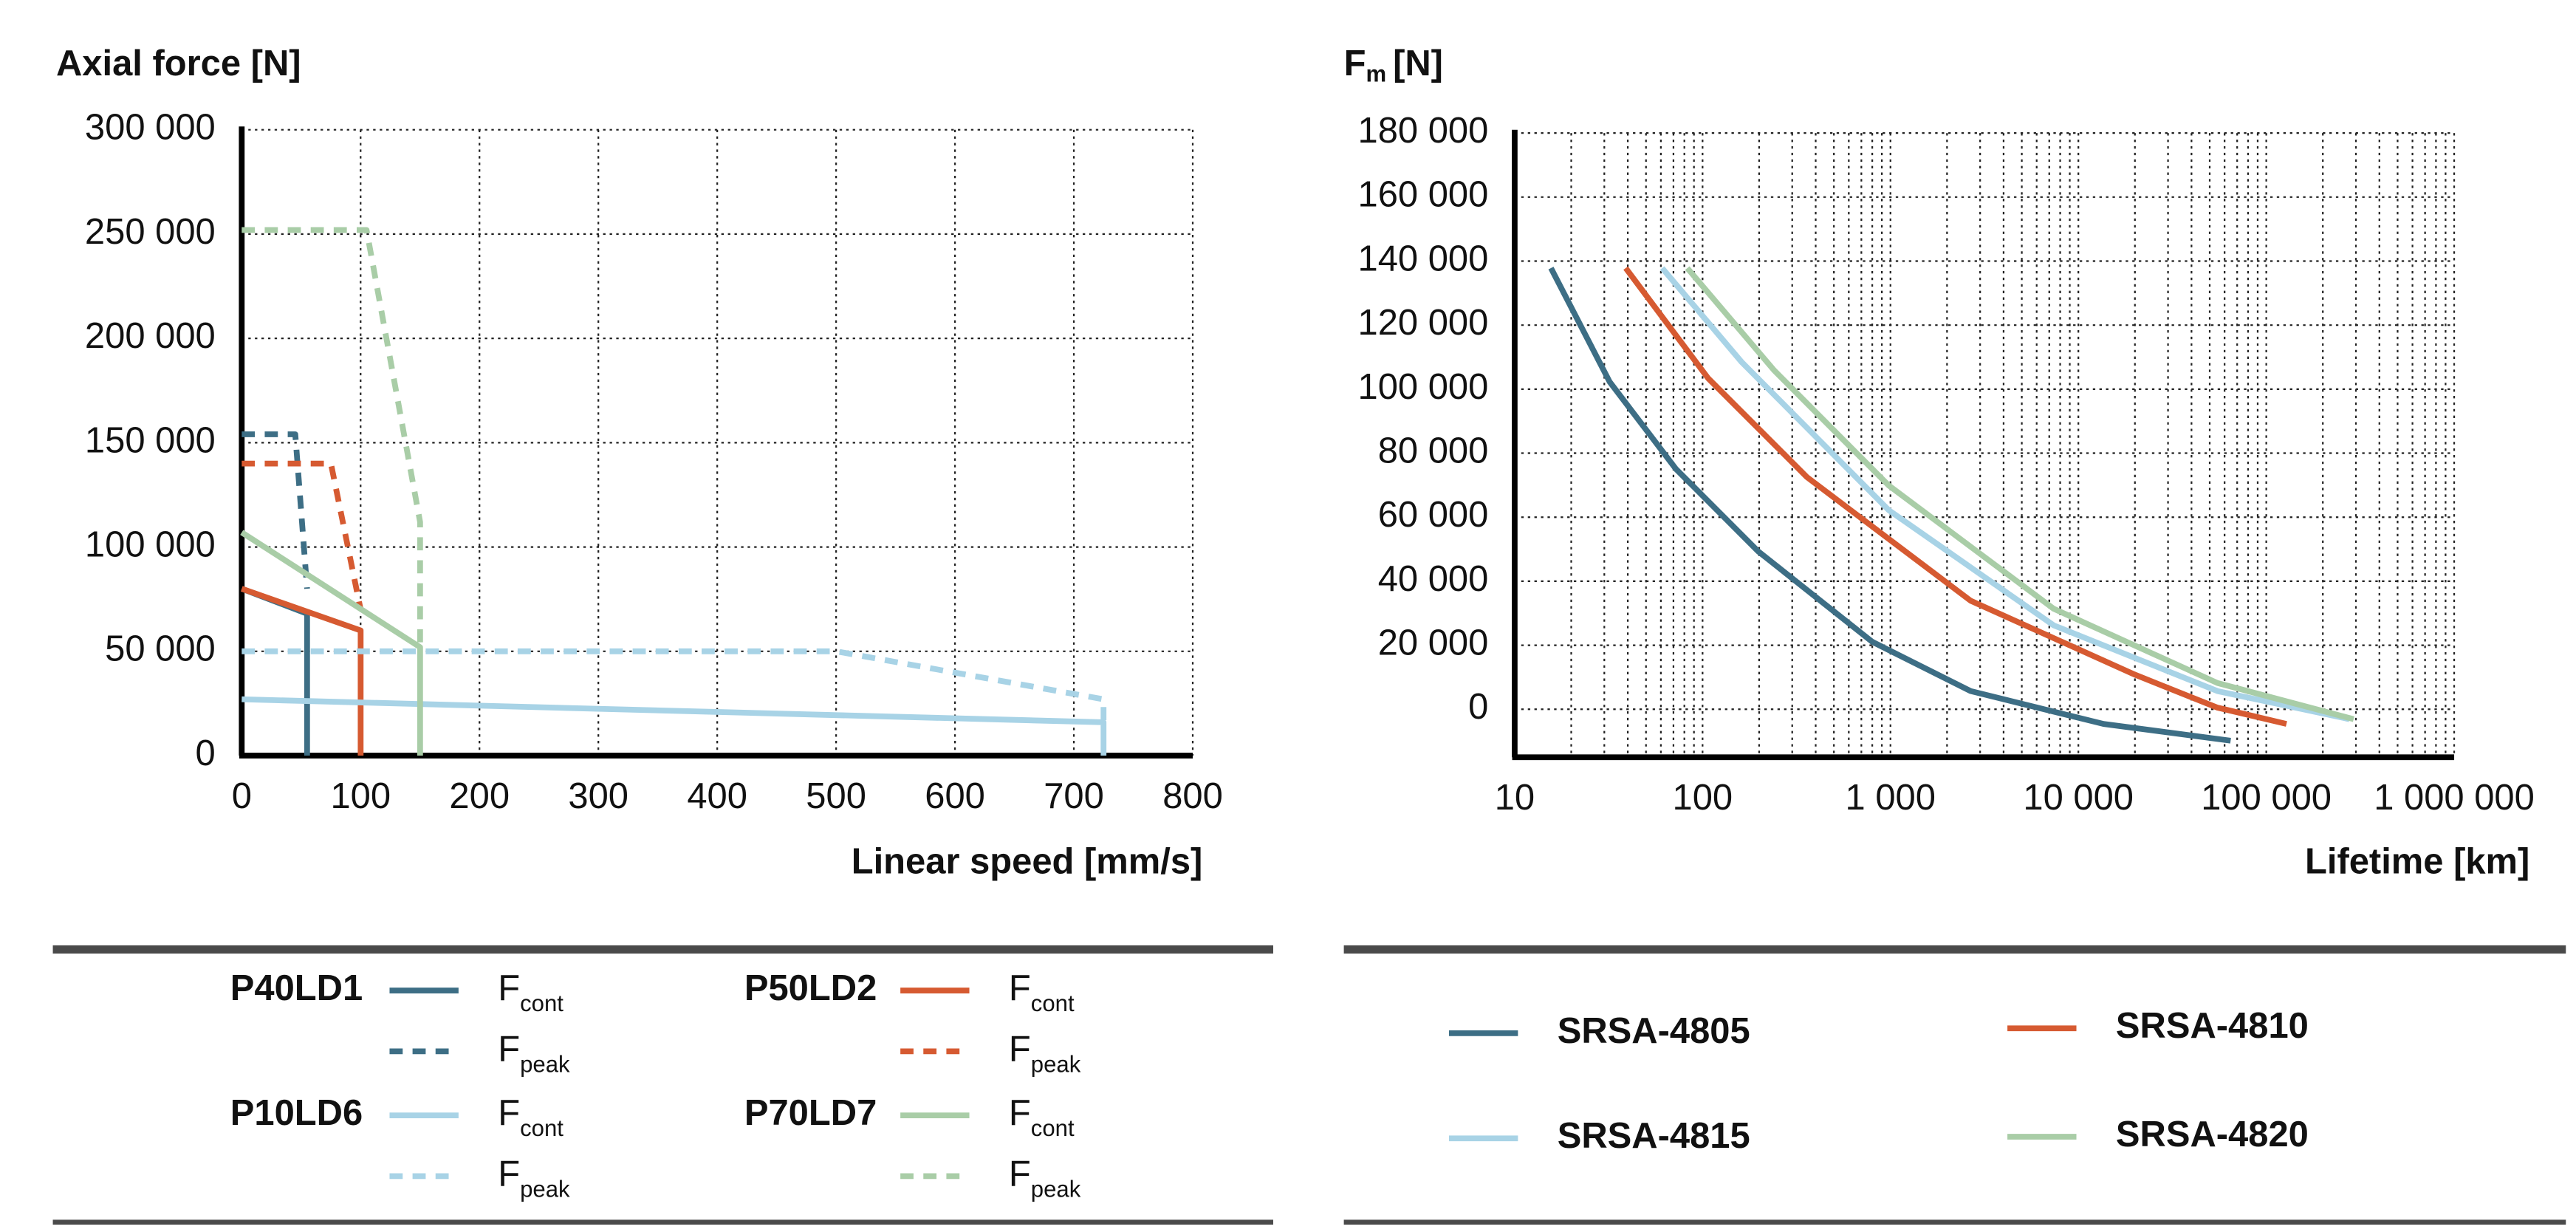  Describe the element at coordinates (242, 796) in the screenshot. I see `x-tick-label: 0` at that location.